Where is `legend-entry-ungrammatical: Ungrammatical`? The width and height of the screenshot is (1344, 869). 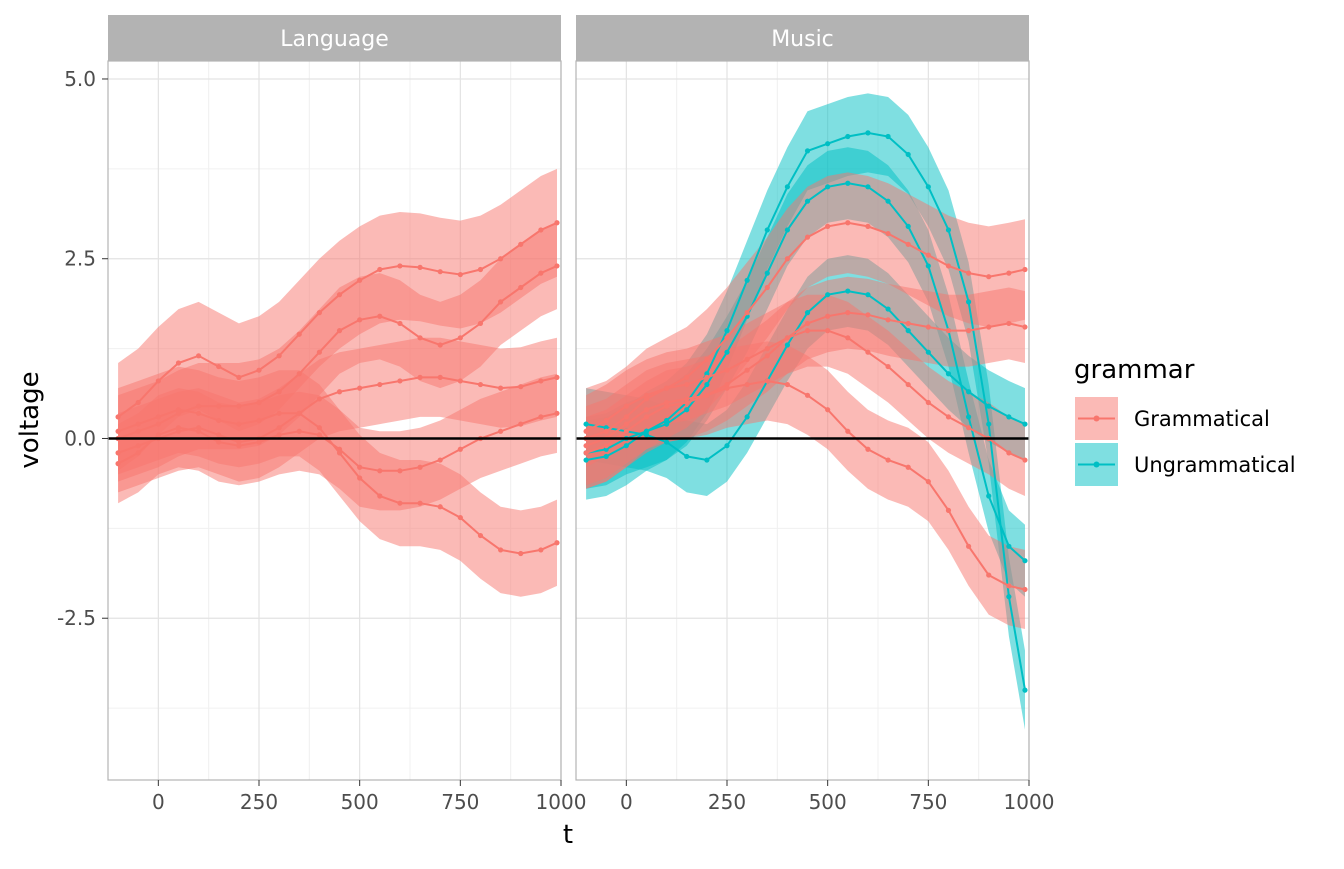 legend-entry-ungrammatical: Ungrammatical is located at coordinates (1185, 464).